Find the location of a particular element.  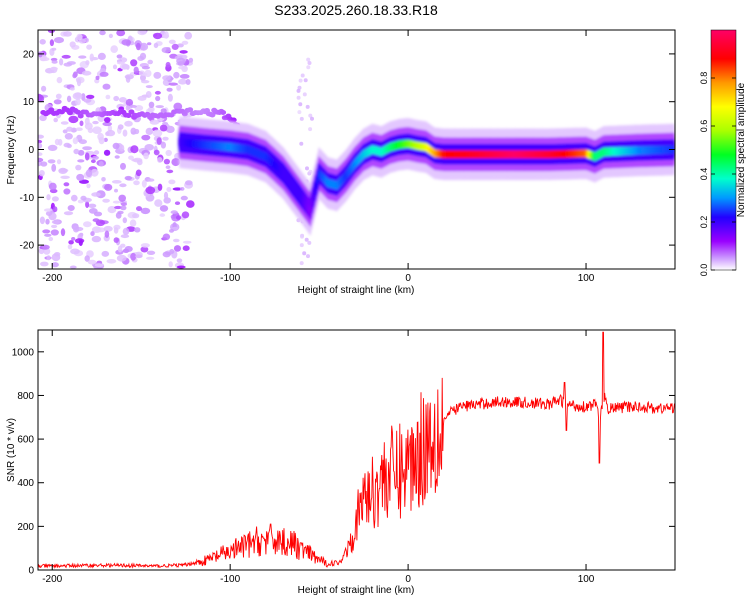

colorbar-tick-label: 0.4 is located at coordinates (704, 174).